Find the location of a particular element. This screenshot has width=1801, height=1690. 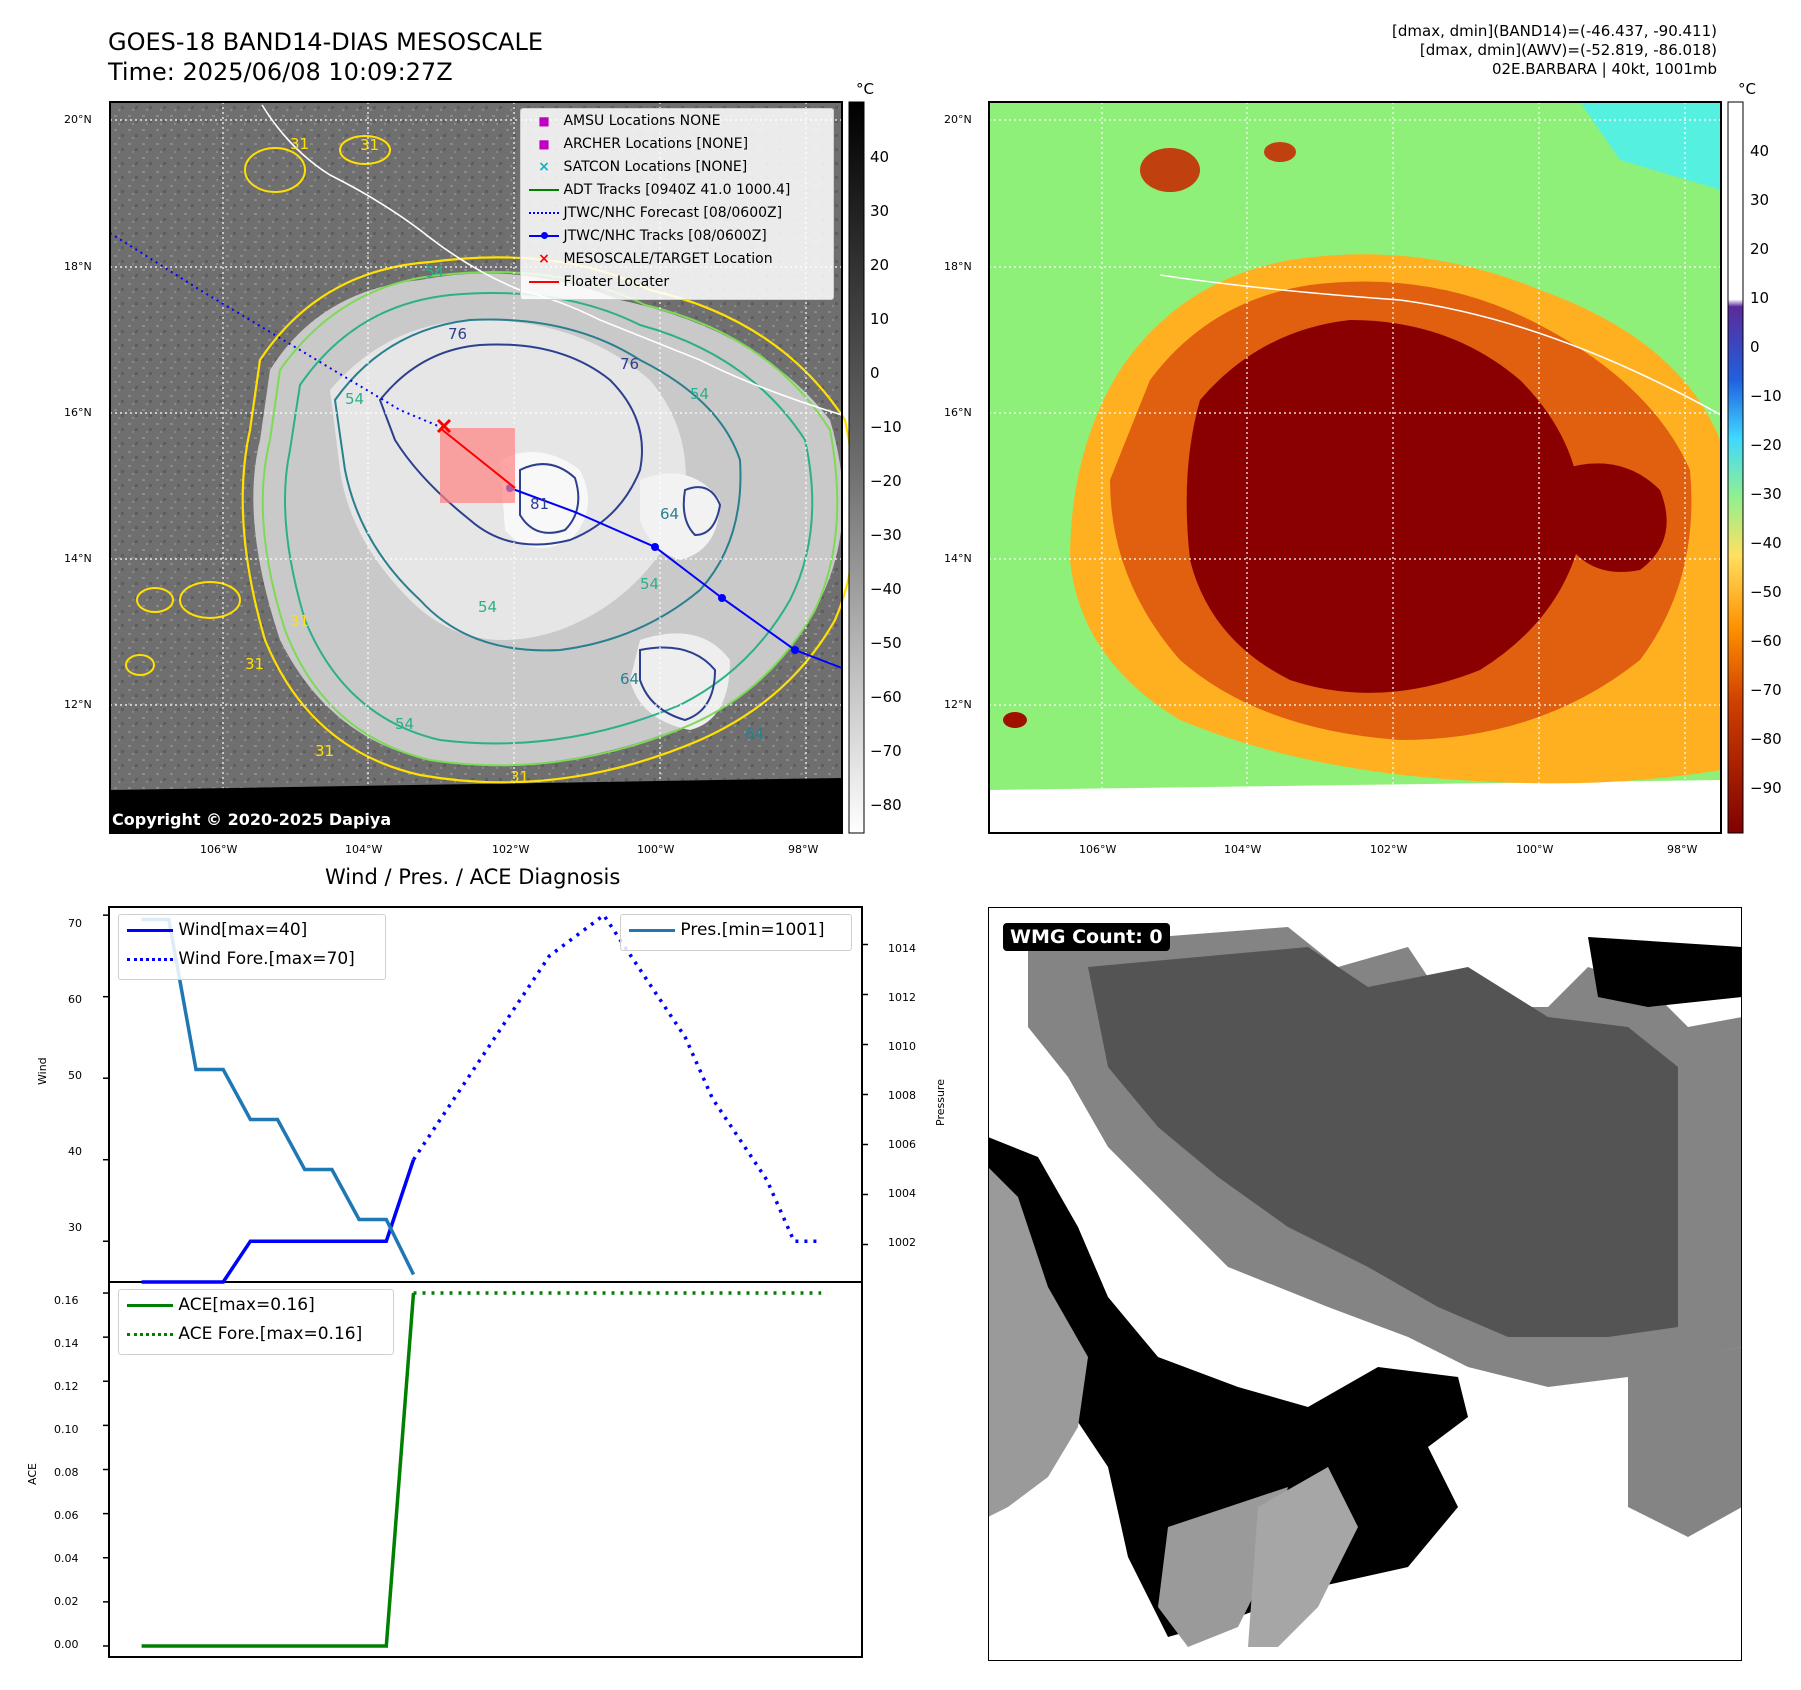

lat-label: 12°N is located at coordinates (958, 704).